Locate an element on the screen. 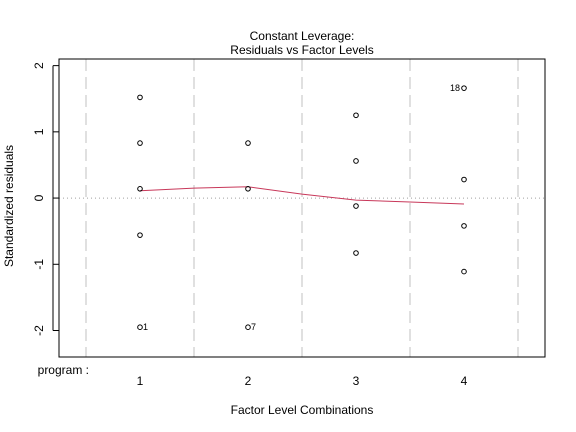 The width and height of the screenshot is (576, 432). y-tick-label: 0 is located at coordinates (39, 197).